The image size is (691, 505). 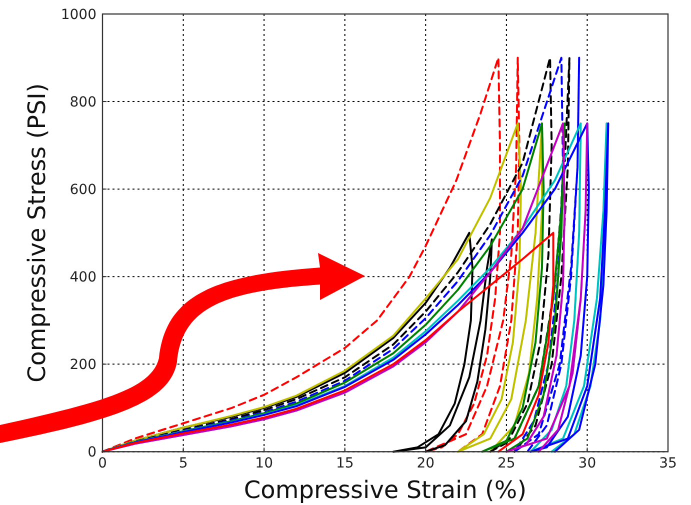 What do you see at coordinates (668, 464) in the screenshot?
I see `x-tick-label: 35` at bounding box center [668, 464].